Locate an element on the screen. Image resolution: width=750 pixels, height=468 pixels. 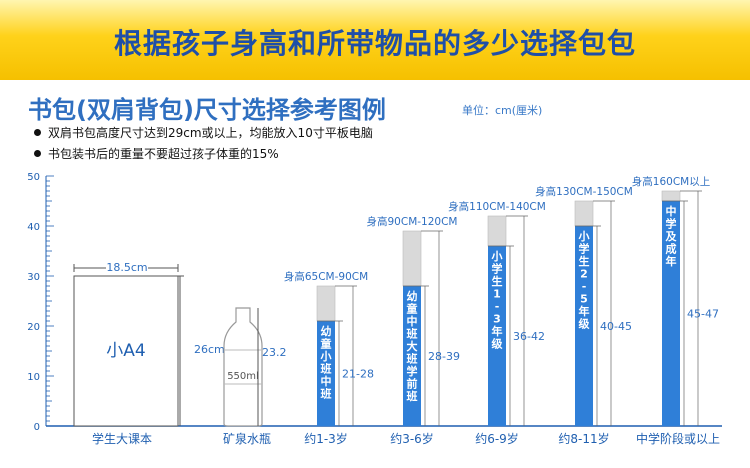
y-tick-label: 10 is located at coordinates (33, 377).